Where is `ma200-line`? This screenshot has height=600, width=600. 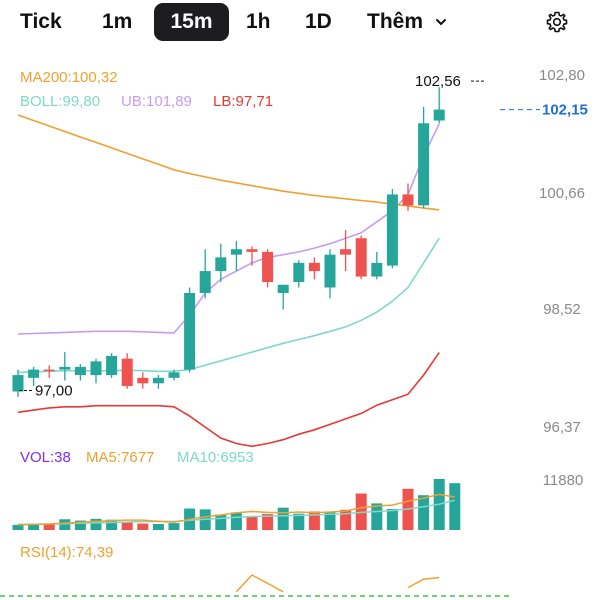 ma200-line is located at coordinates (228, 162).